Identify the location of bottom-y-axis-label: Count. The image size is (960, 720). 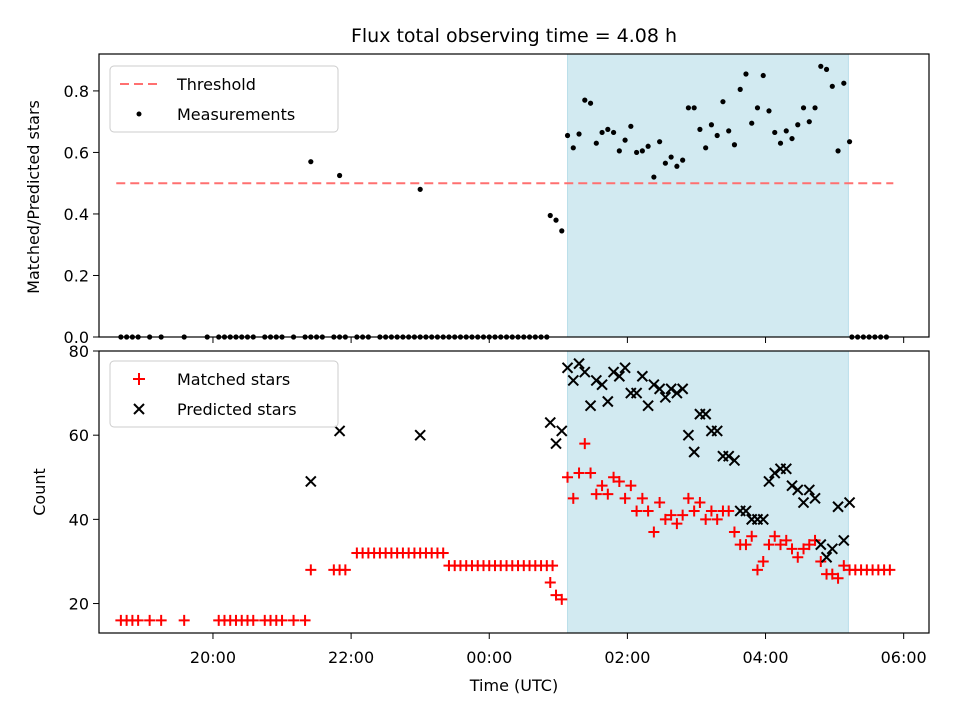
(39, 492).